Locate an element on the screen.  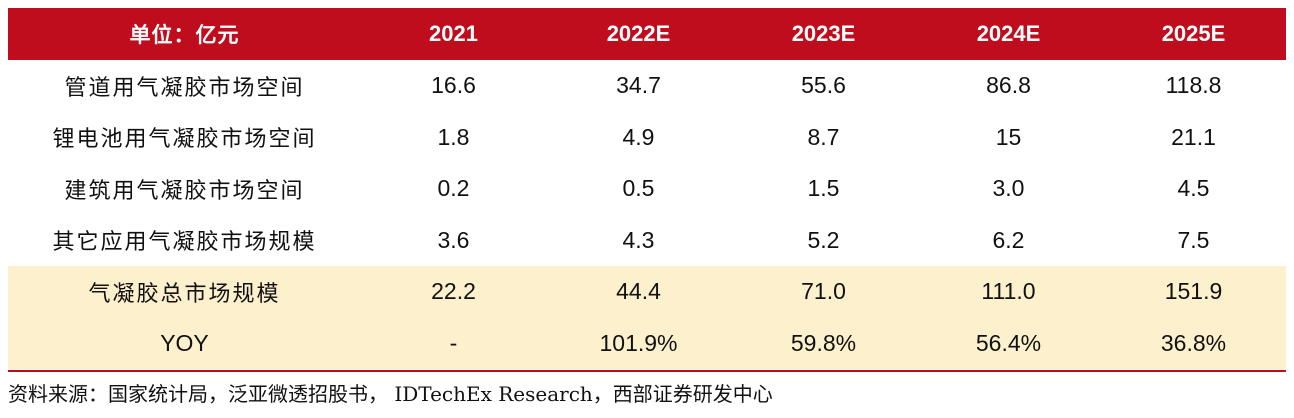
table-cell: - is located at coordinates (453, 342).